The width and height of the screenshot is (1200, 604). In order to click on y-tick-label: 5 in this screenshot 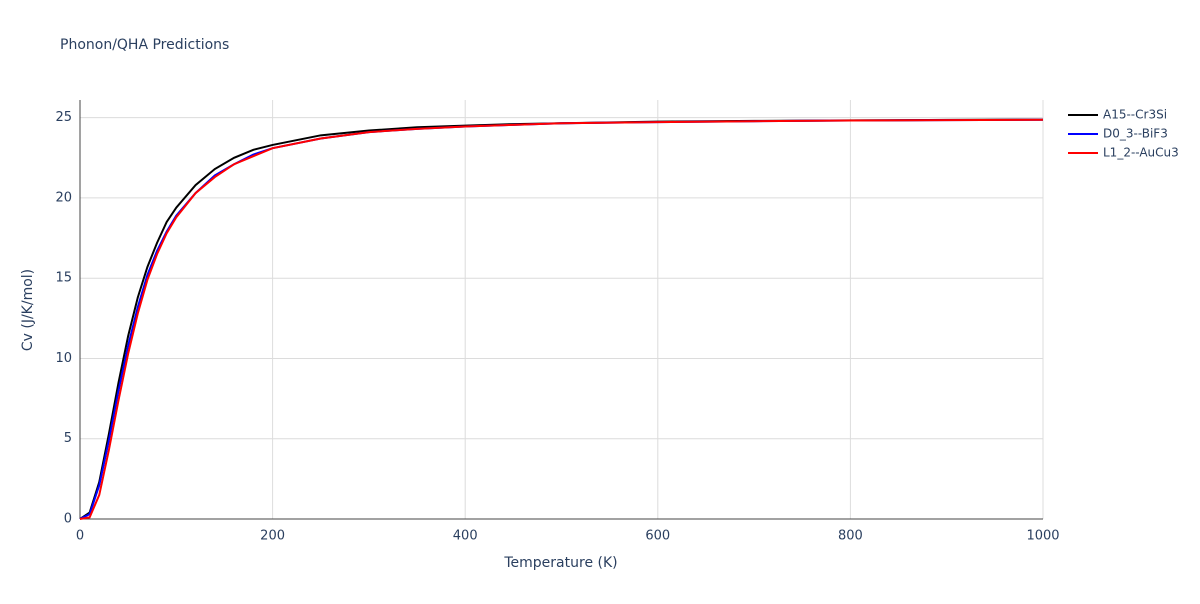, I will do `click(68, 438)`.